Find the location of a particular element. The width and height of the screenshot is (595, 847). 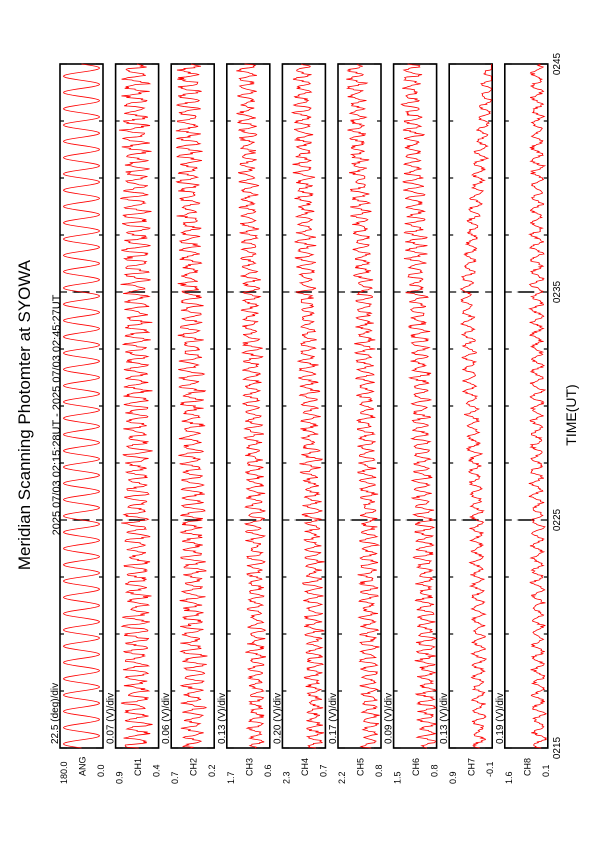

y-top-label: 1.6 is located at coordinates (509, 777).